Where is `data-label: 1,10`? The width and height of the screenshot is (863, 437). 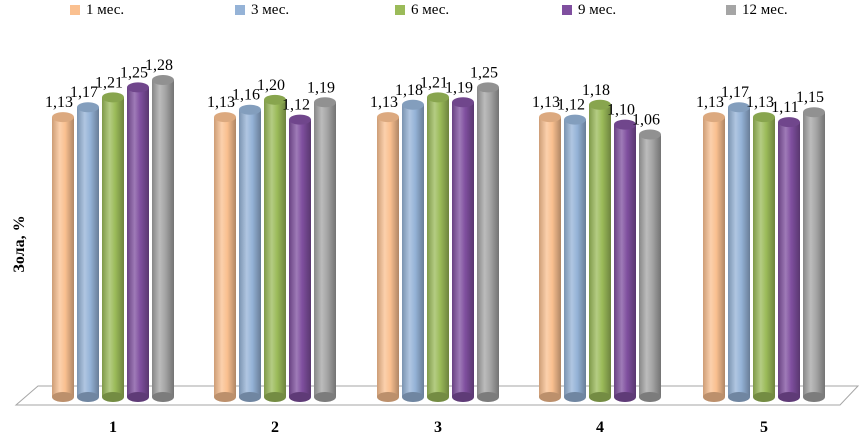 data-label: 1,10 is located at coordinates (621, 110).